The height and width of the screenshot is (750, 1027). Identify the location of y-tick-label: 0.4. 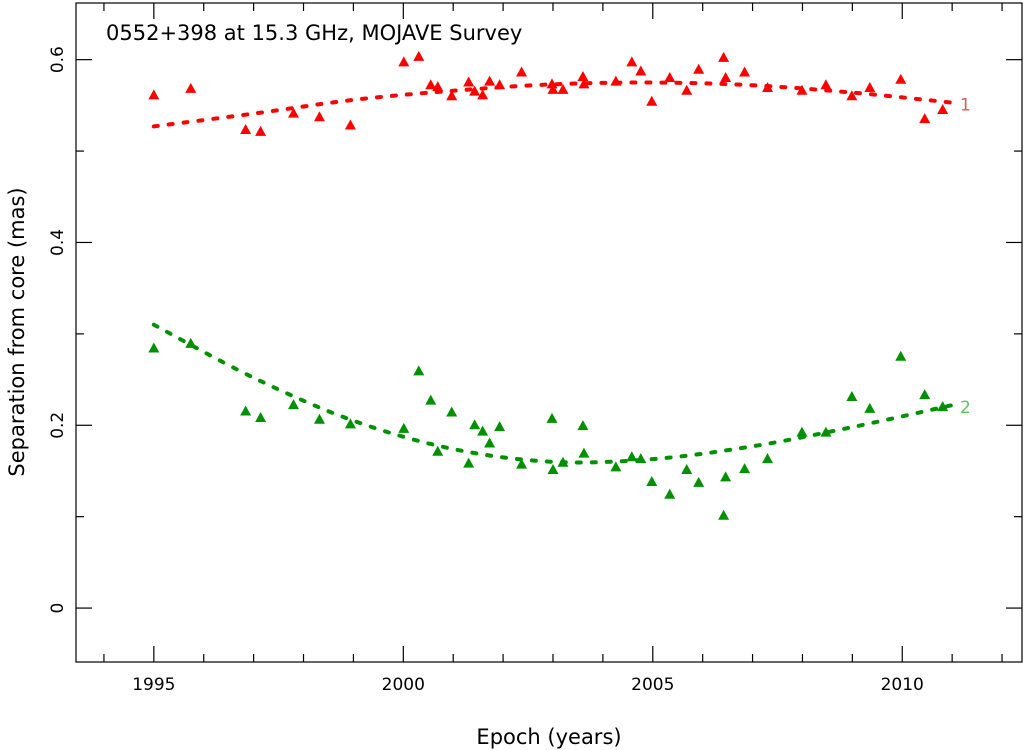
(58, 242).